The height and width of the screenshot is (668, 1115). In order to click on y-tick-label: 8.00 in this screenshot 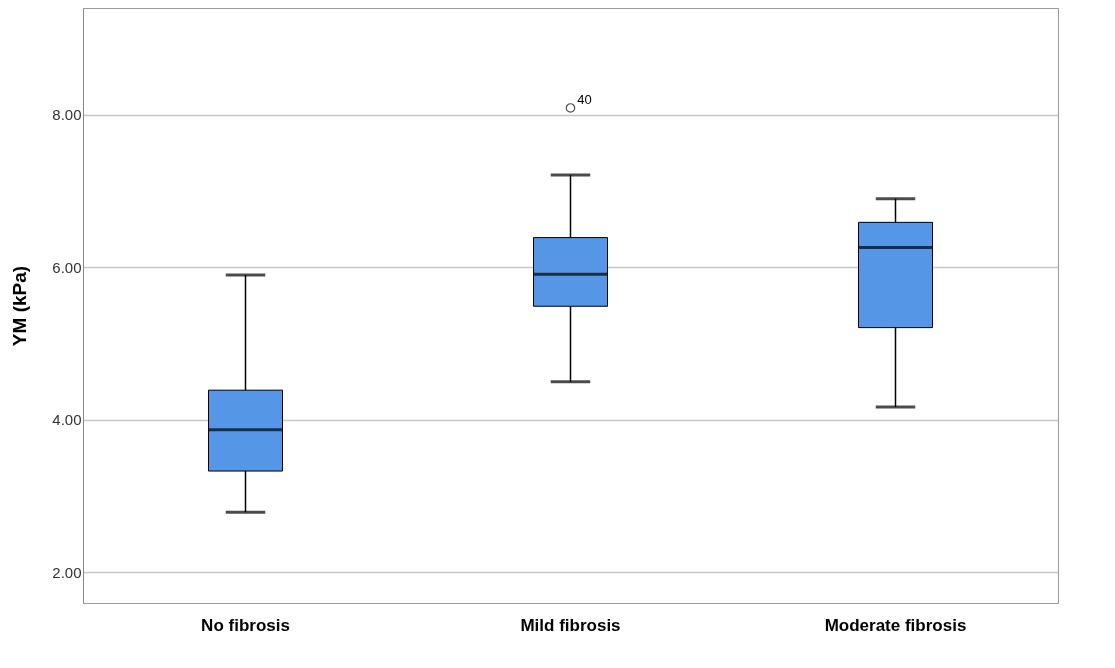, I will do `click(67, 115)`.